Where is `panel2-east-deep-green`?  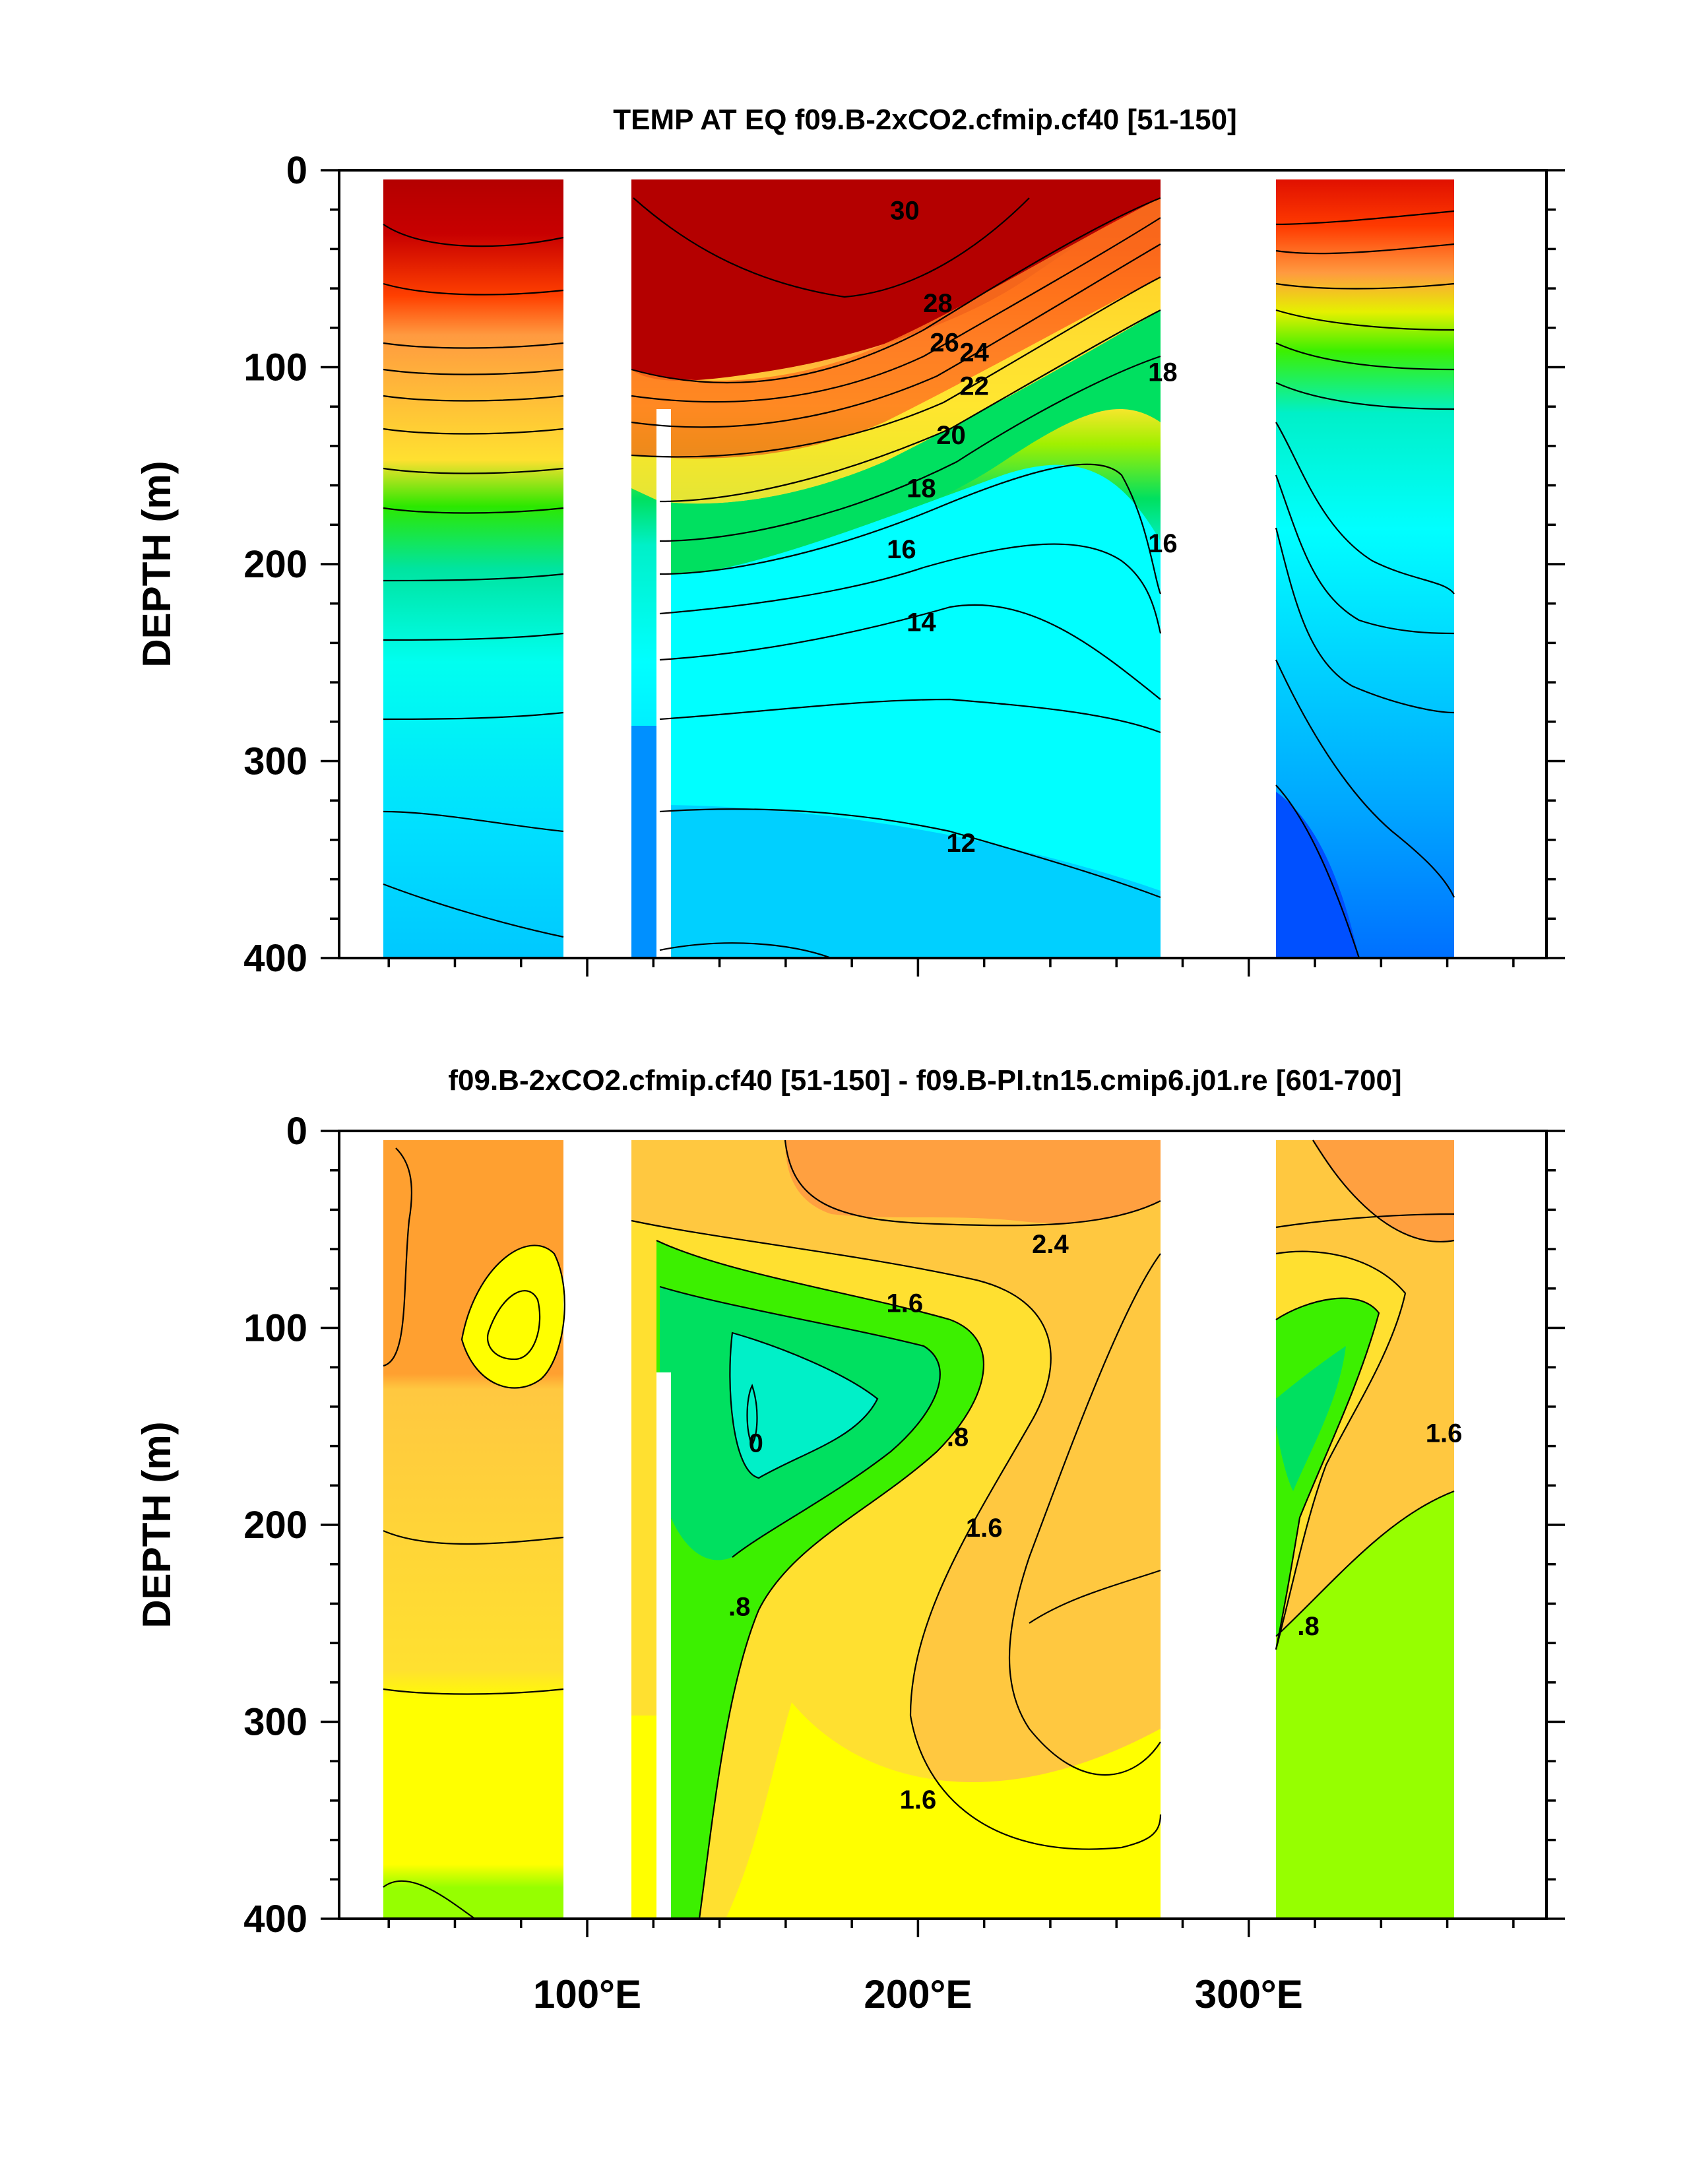 panel2-east-deep-green is located at coordinates (1365, 1705).